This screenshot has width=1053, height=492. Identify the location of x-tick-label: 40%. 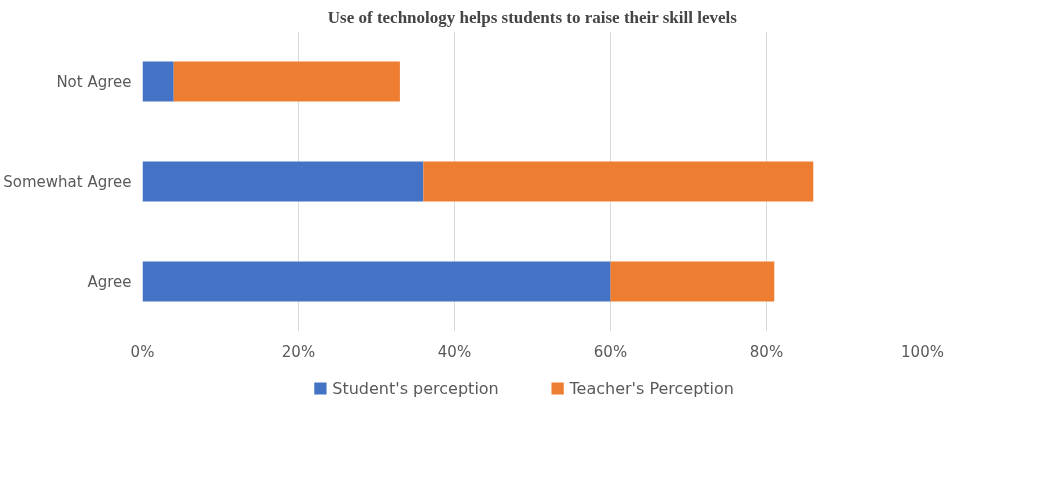
(454, 351).